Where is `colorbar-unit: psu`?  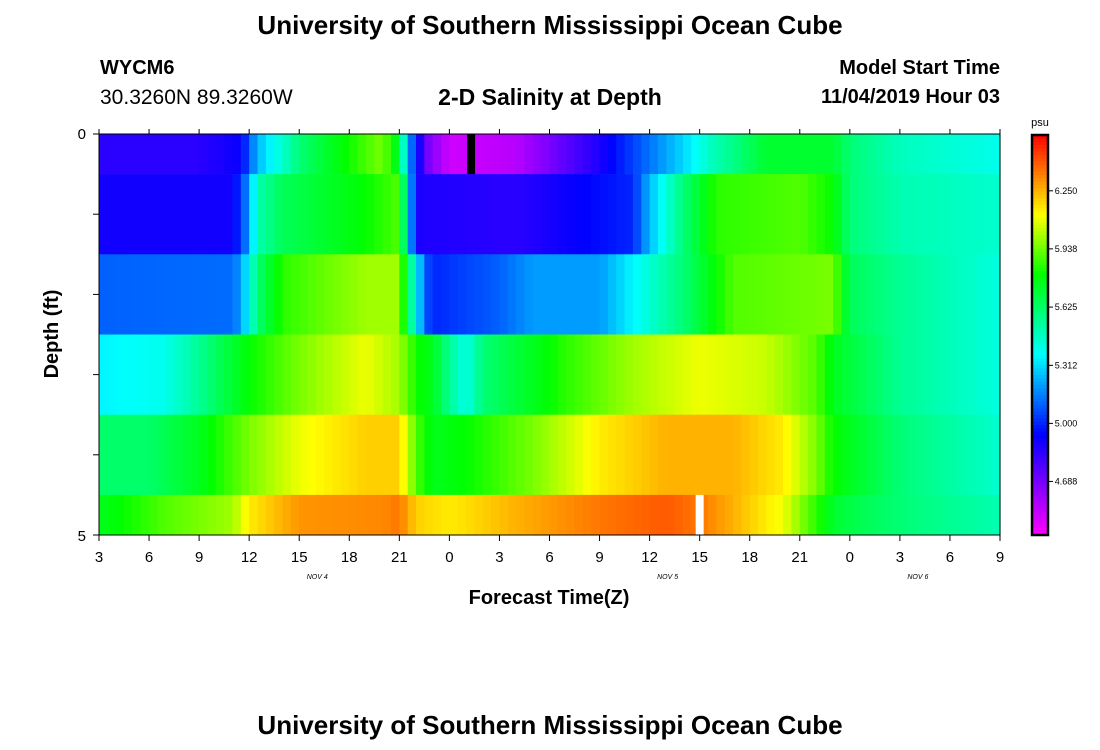 colorbar-unit: psu is located at coordinates (1040, 123).